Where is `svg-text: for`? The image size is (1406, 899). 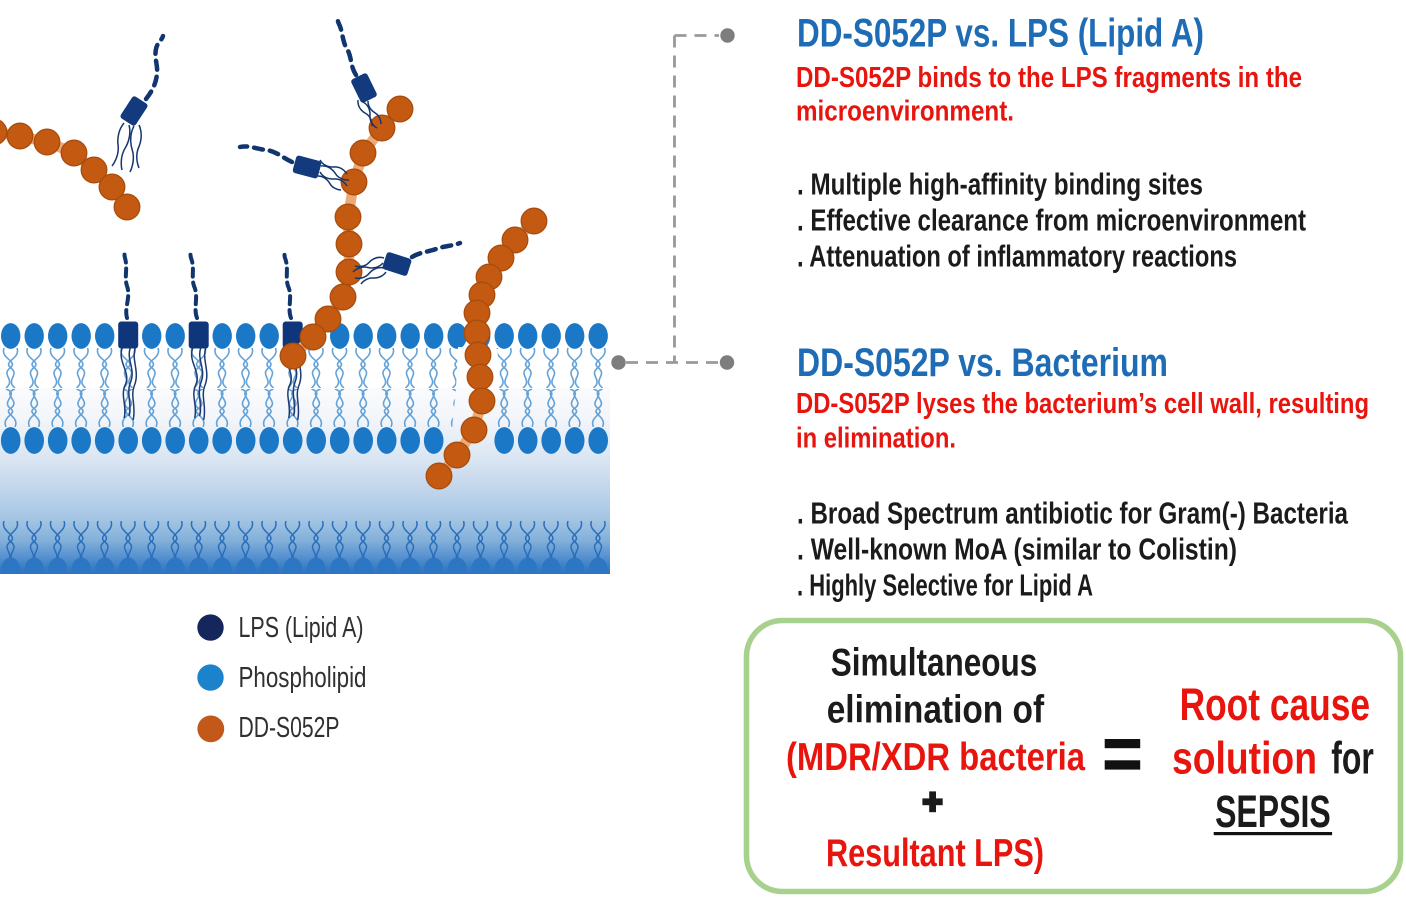 svg-text: for is located at coordinates (1352, 757).